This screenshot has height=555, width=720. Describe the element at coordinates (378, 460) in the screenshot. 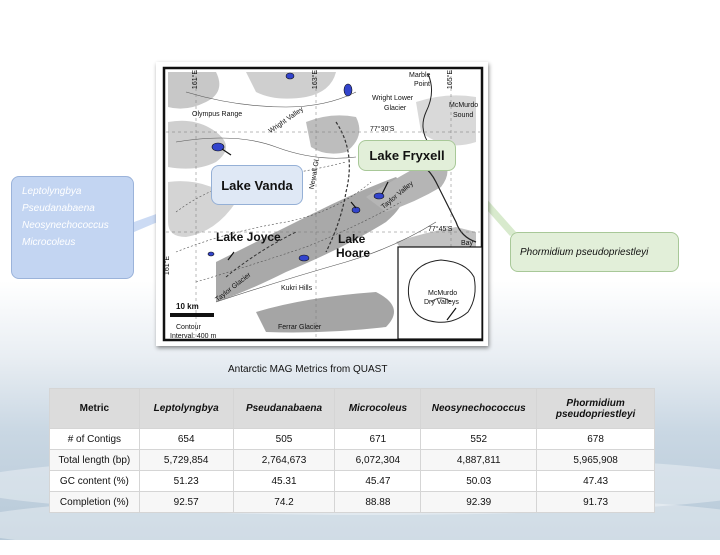

I see `table-cell: 6,072,304` at that location.